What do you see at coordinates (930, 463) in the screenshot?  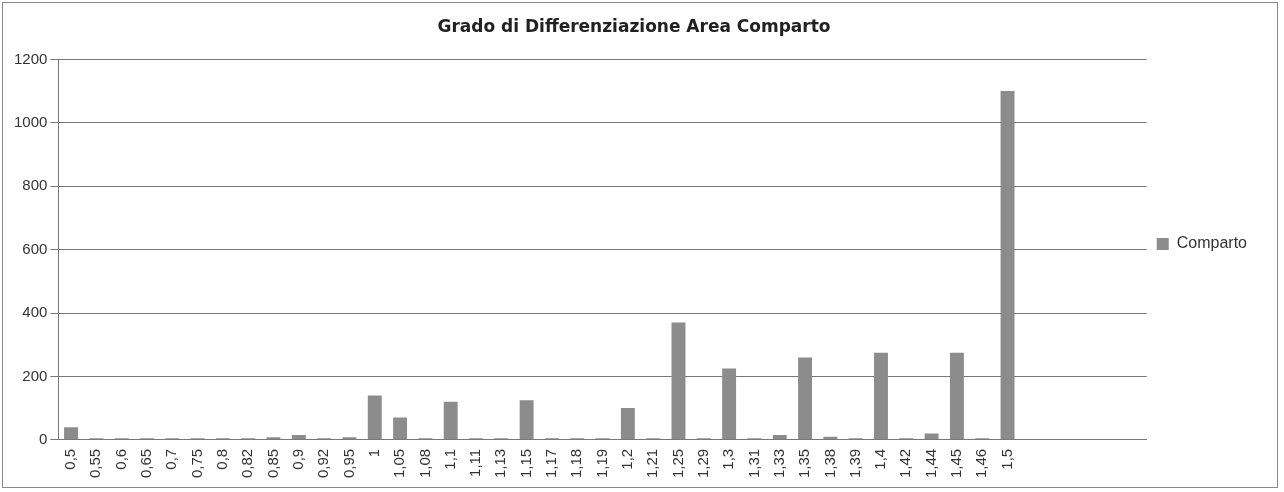 I see `x-tick-label: 1,44` at bounding box center [930, 463].